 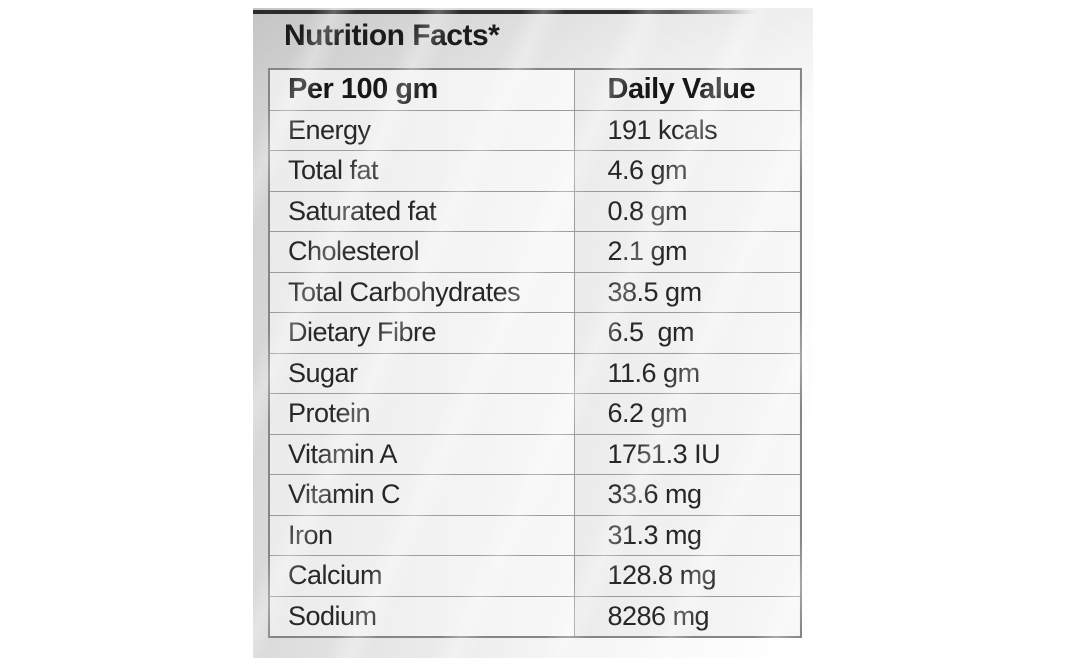 What do you see at coordinates (687, 292) in the screenshot?
I see `nutrient-value-cell: 38.5 gm` at bounding box center [687, 292].